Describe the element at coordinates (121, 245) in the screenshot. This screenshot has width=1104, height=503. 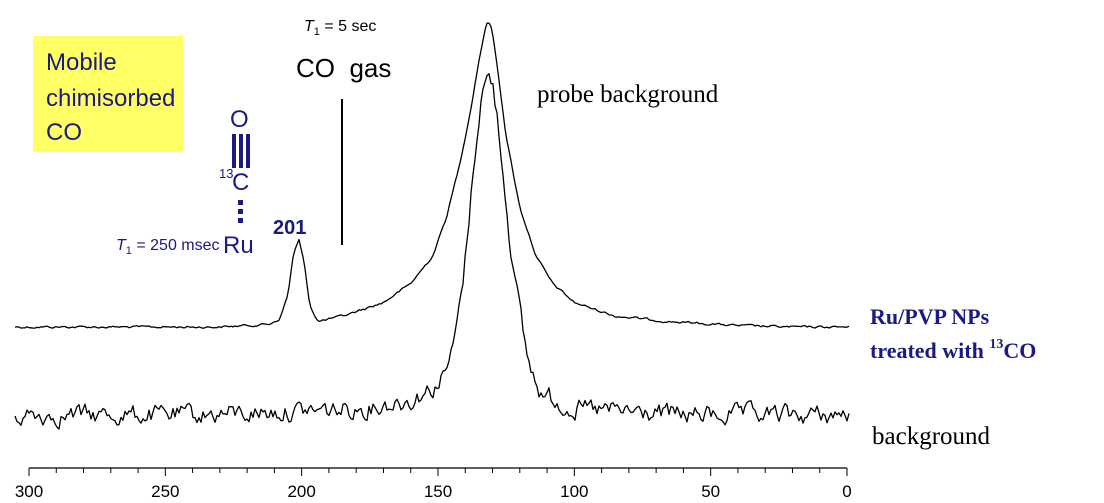
I see `t1-chemisorbed-symbol: T` at that location.